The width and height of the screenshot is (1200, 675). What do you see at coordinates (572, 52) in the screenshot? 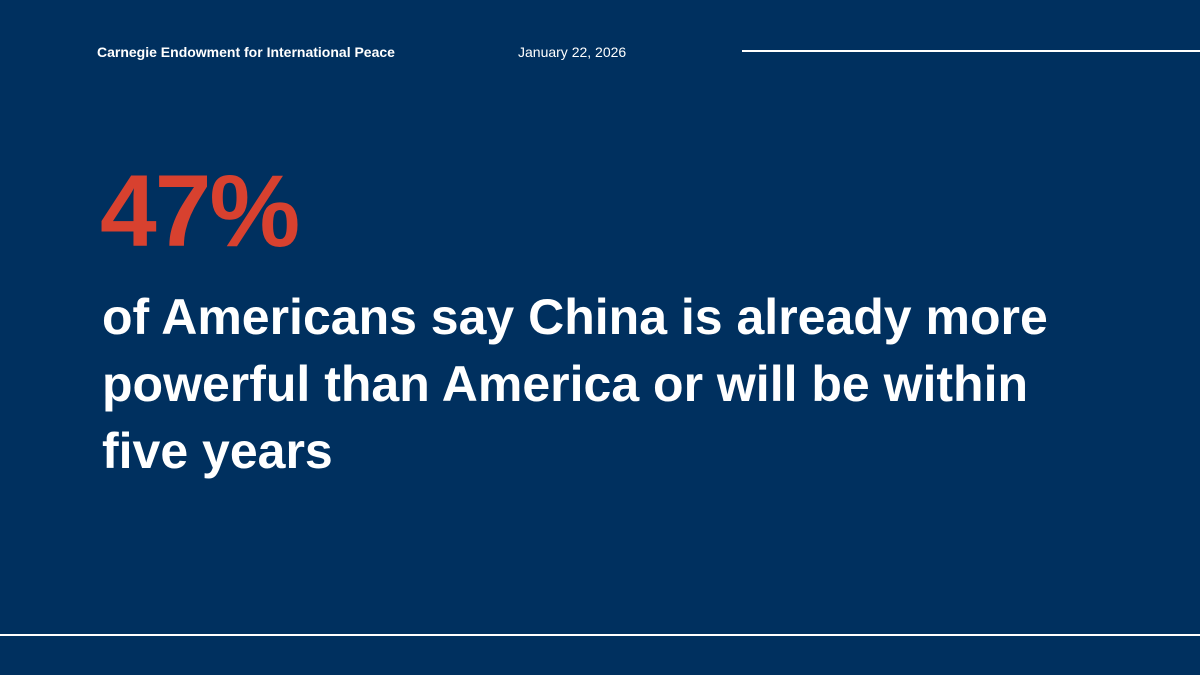
I see `date: January 22, 2026` at bounding box center [572, 52].